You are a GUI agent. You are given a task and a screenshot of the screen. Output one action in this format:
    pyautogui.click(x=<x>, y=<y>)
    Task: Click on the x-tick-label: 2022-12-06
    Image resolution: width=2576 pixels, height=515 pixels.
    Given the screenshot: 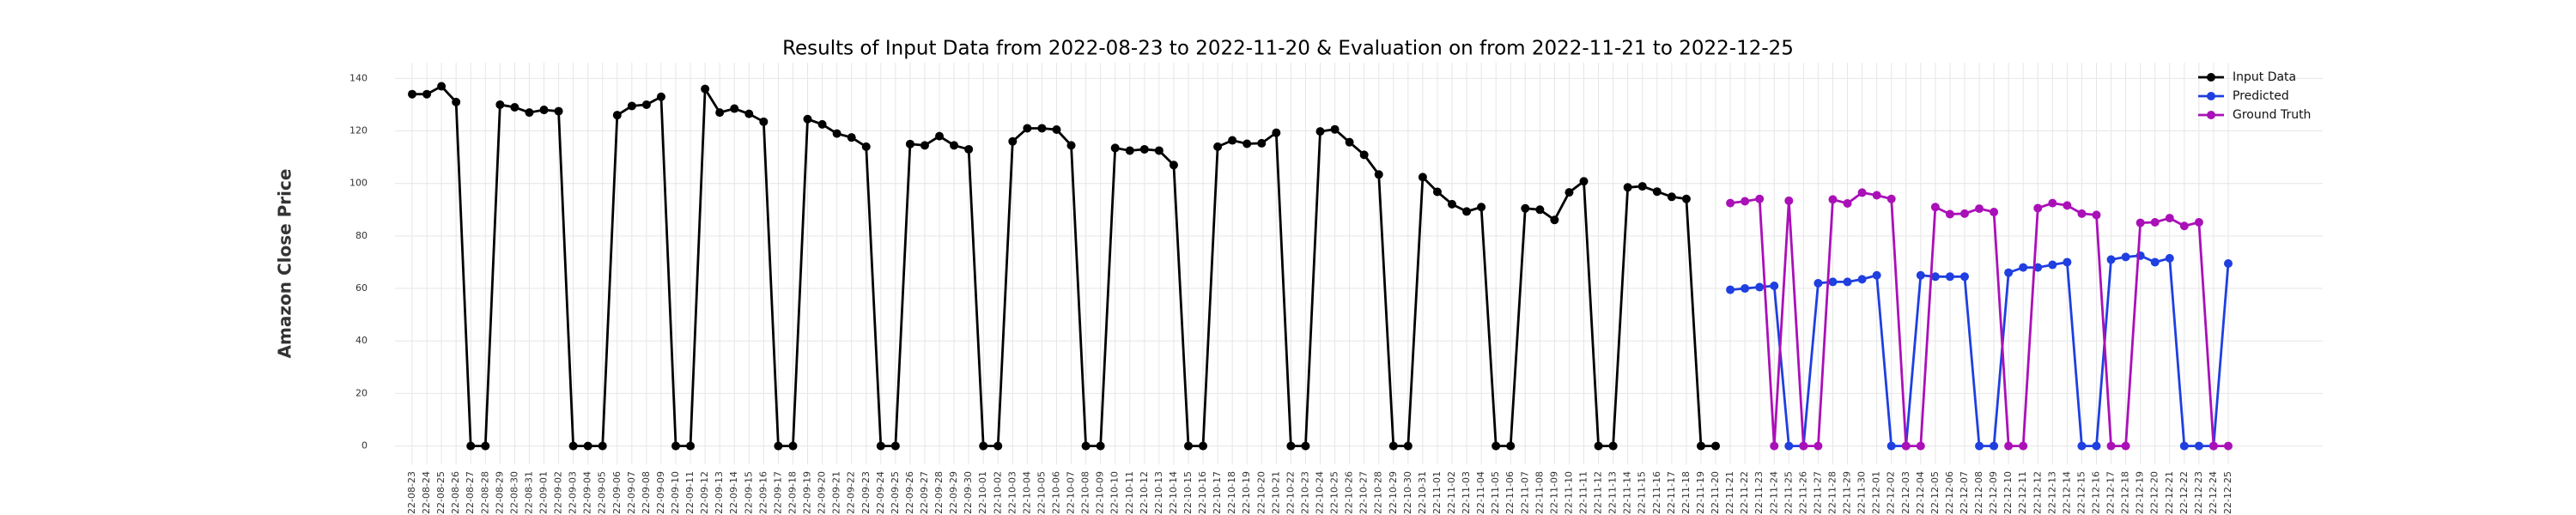 What is the action you would take?
    pyautogui.click(x=1950, y=493)
    